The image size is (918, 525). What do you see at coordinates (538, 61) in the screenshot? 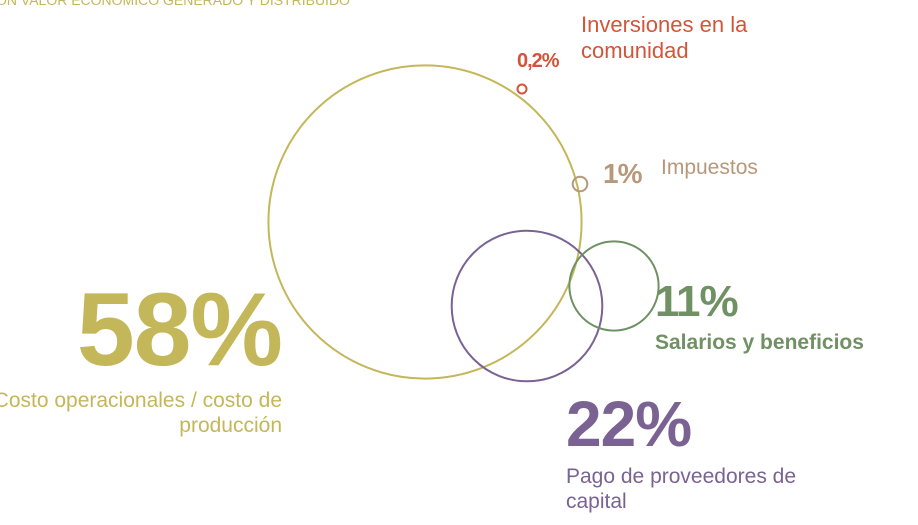
I see `value-label: 0,2%` at bounding box center [538, 61].